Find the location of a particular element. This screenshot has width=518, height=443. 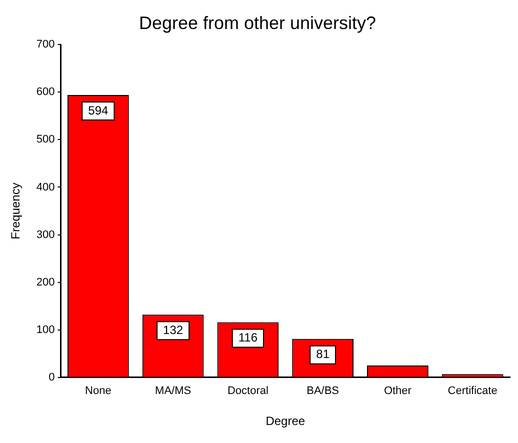

y-tick-label: 600 is located at coordinates (45, 92).